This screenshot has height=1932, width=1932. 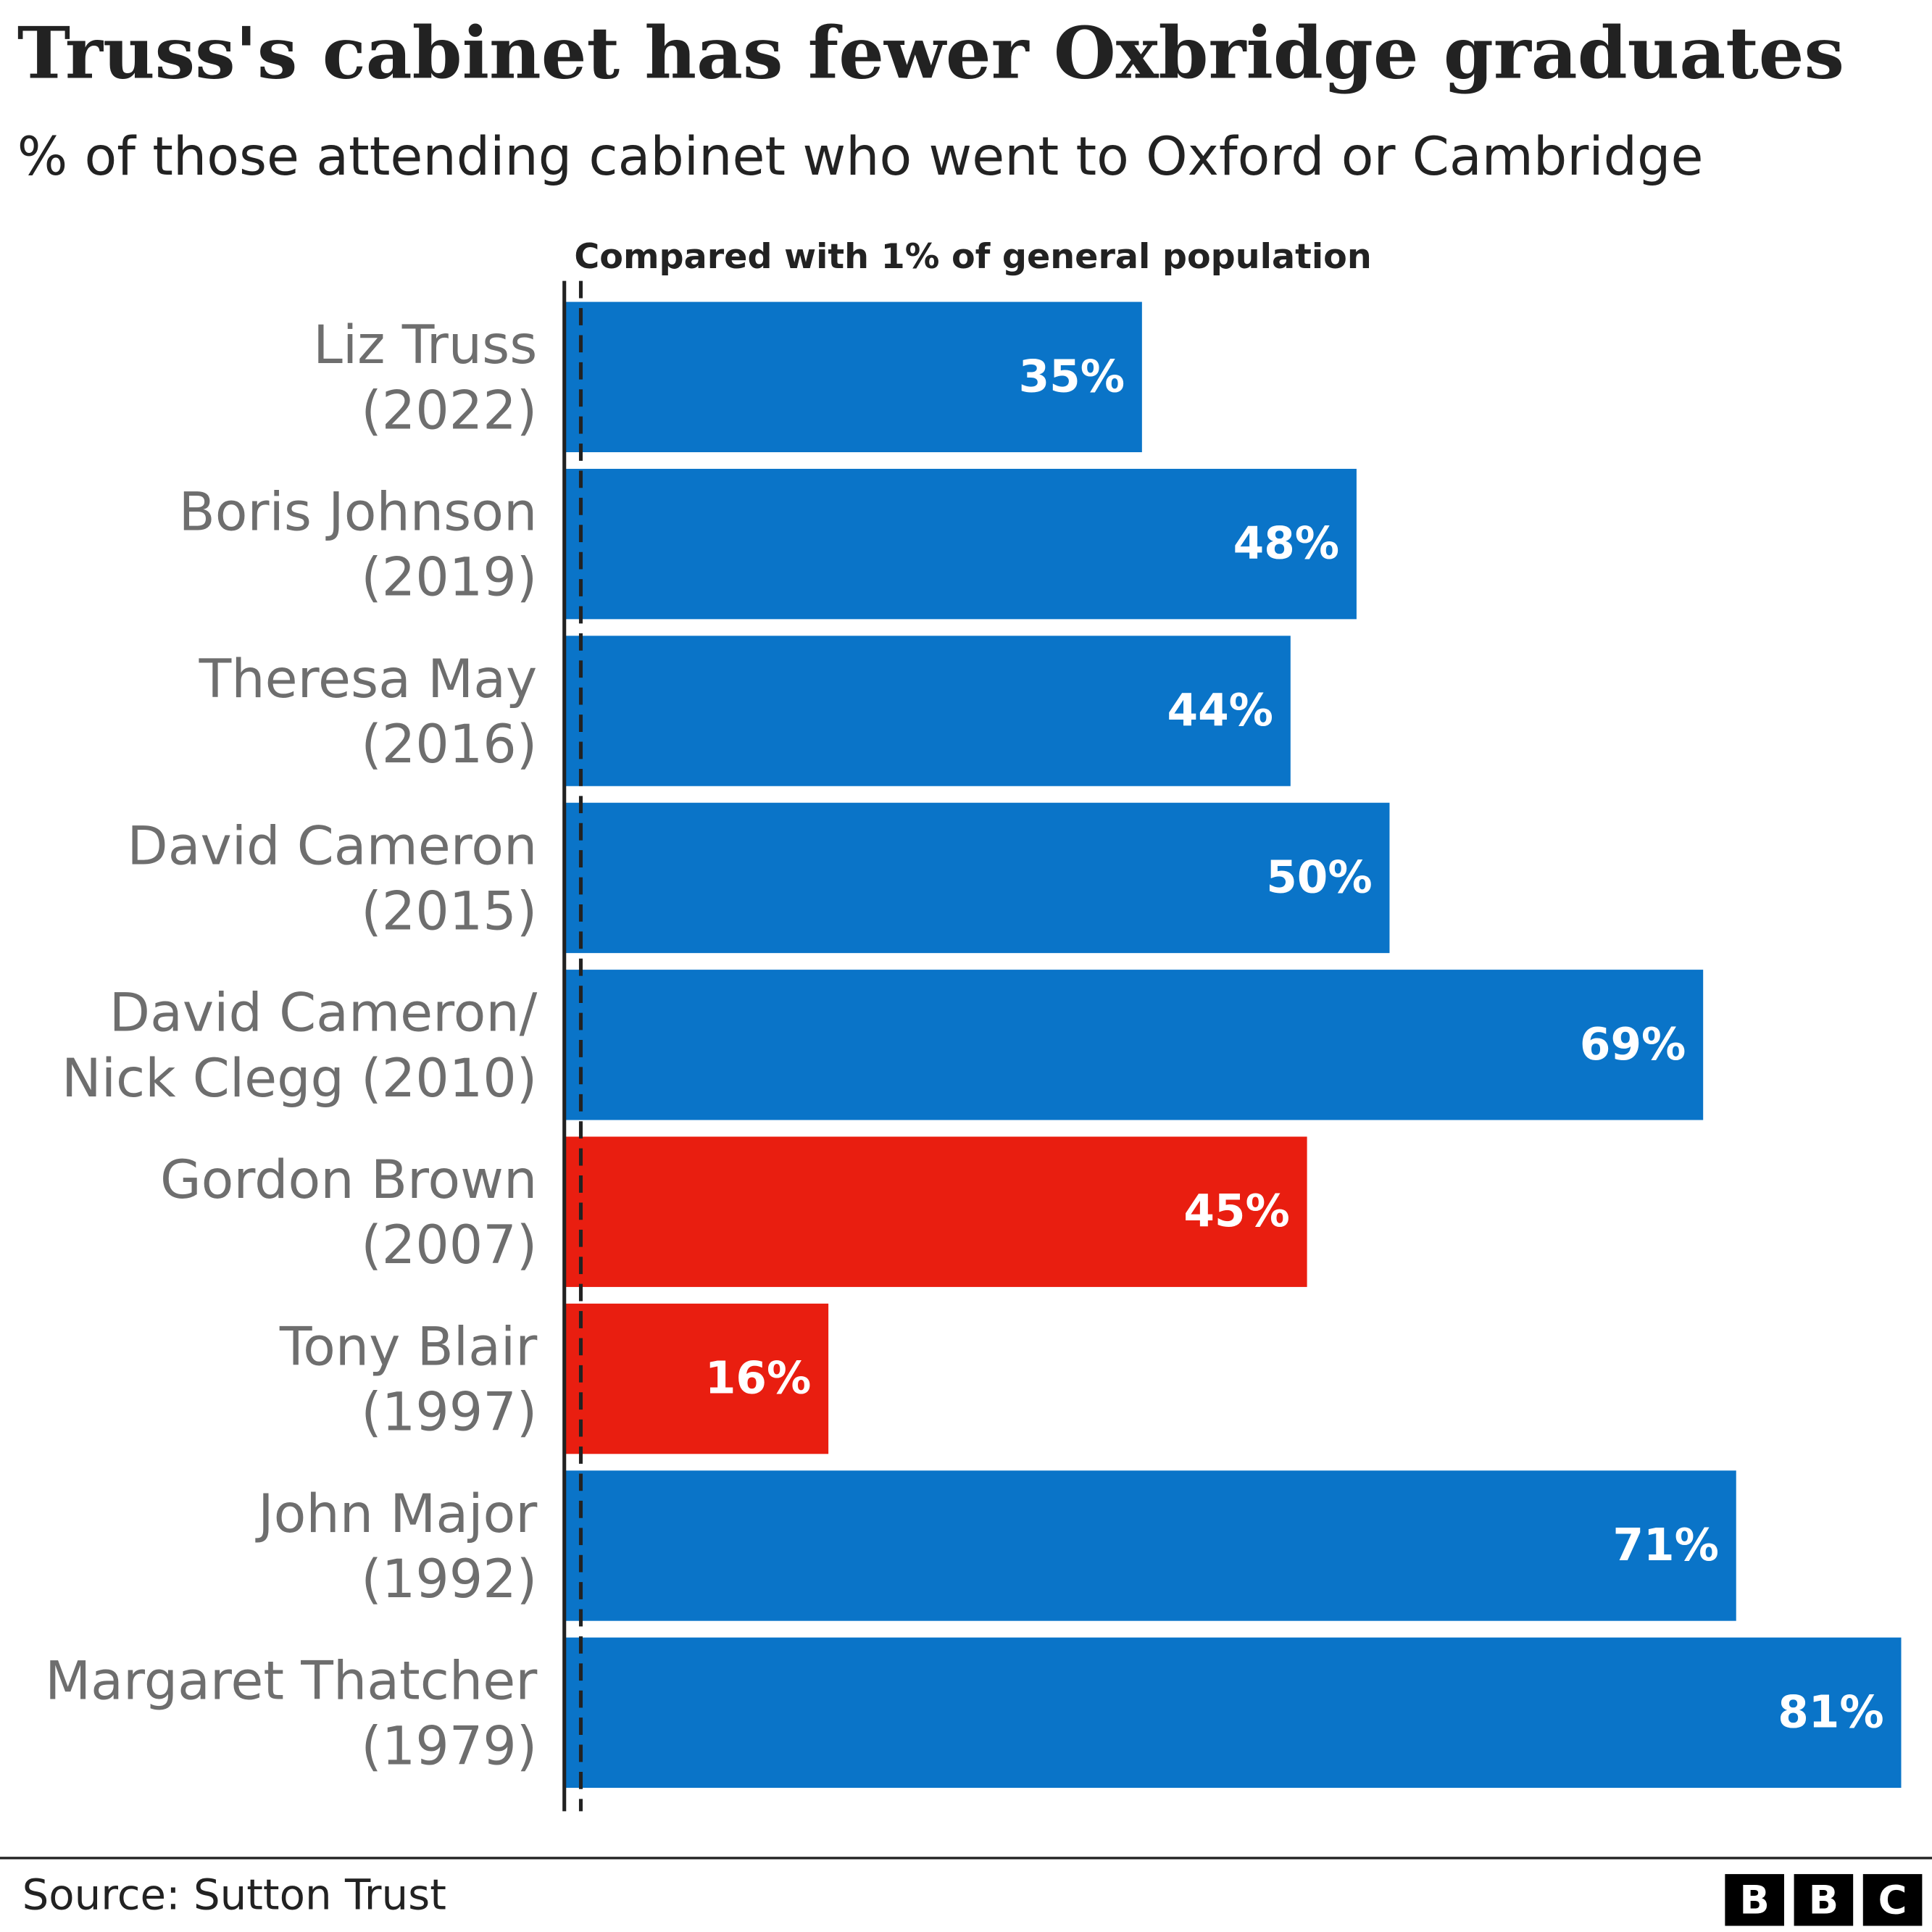 I want to click on category-label: Boris Johnson, so click(x=359, y=513).